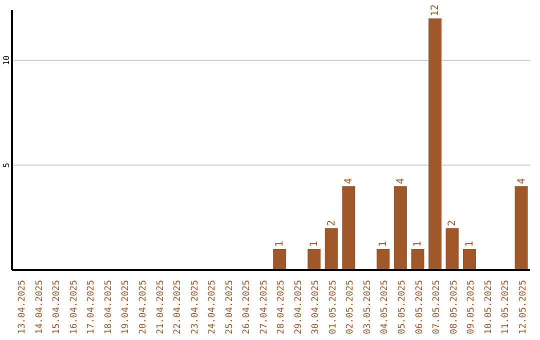 This screenshot has height=340, width=540. Describe the element at coordinates (213, 307) in the screenshot. I see `x-tick-label: 24.04.2025` at that location.